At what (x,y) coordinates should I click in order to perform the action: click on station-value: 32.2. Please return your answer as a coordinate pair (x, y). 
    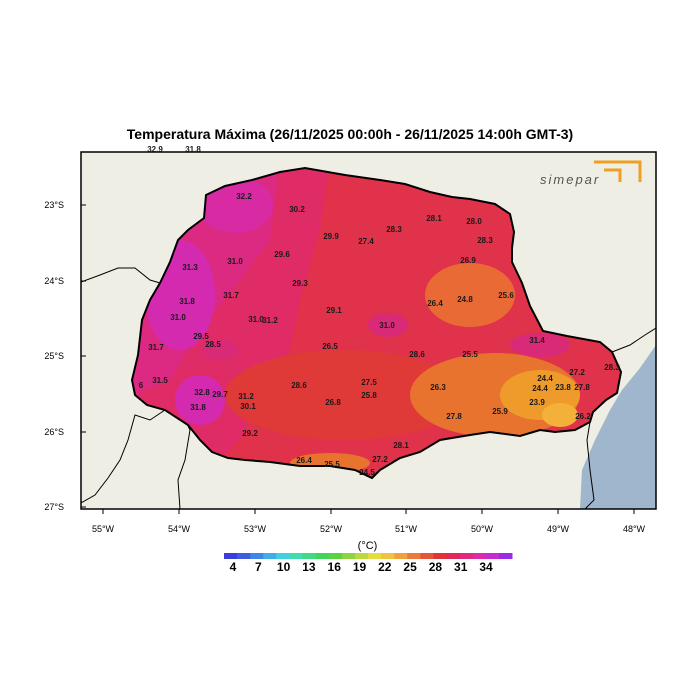
    Looking at the image, I should click on (244, 196).